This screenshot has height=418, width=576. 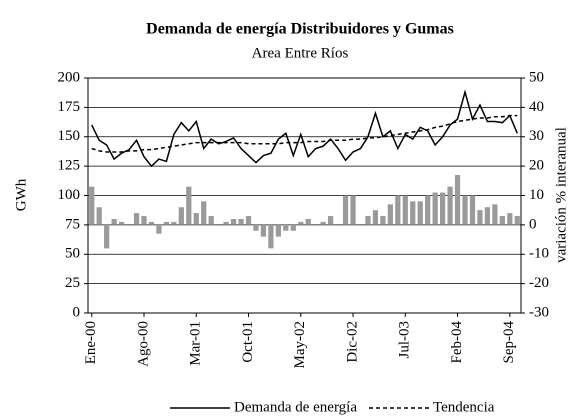 I want to click on y-axis-label: GWh, so click(x=21, y=194).